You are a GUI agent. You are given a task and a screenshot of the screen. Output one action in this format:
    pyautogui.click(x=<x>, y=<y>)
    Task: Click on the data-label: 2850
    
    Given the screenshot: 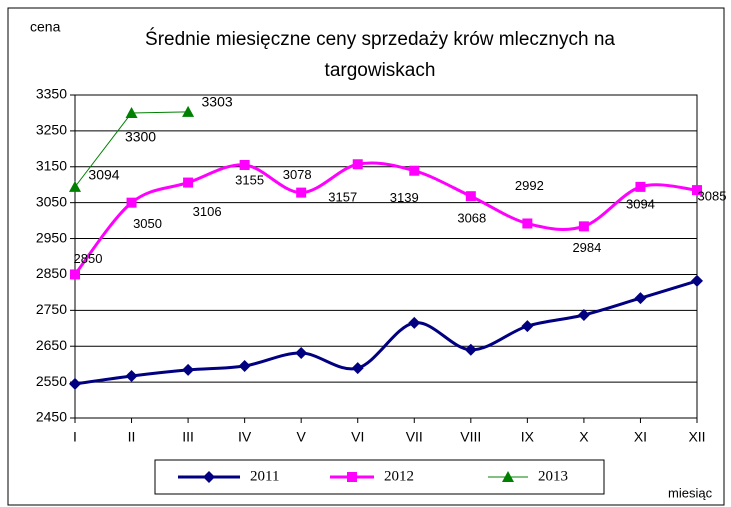 What is the action you would take?
    pyautogui.click(x=88, y=258)
    